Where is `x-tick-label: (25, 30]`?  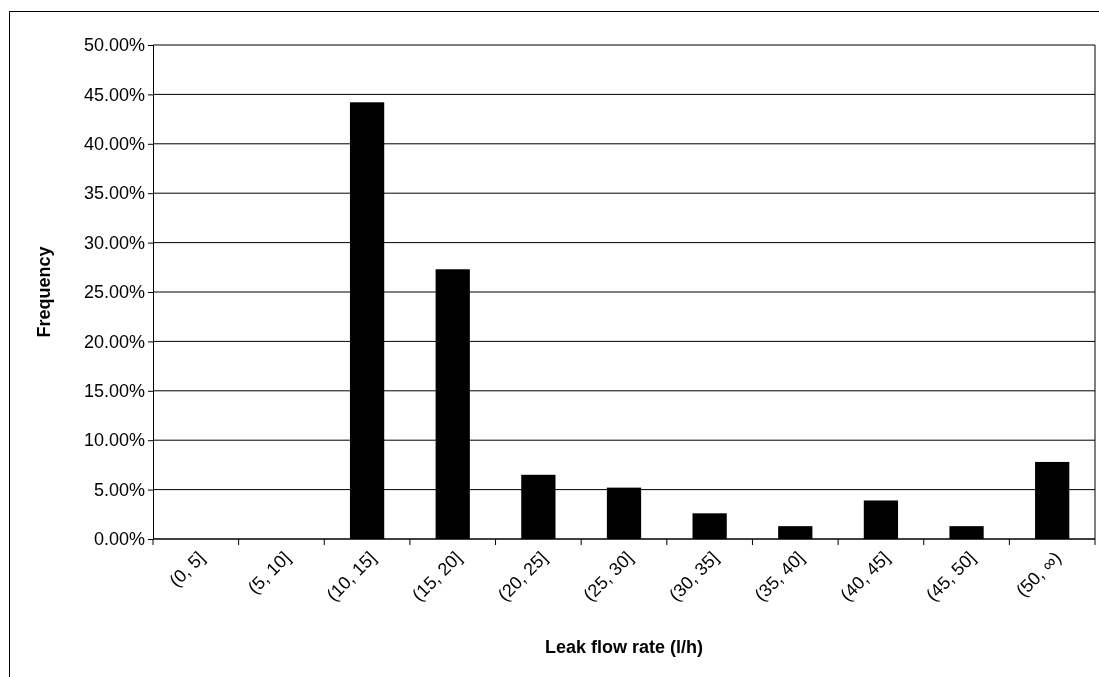
x-tick-label: (25, 30] is located at coordinates (608, 576).